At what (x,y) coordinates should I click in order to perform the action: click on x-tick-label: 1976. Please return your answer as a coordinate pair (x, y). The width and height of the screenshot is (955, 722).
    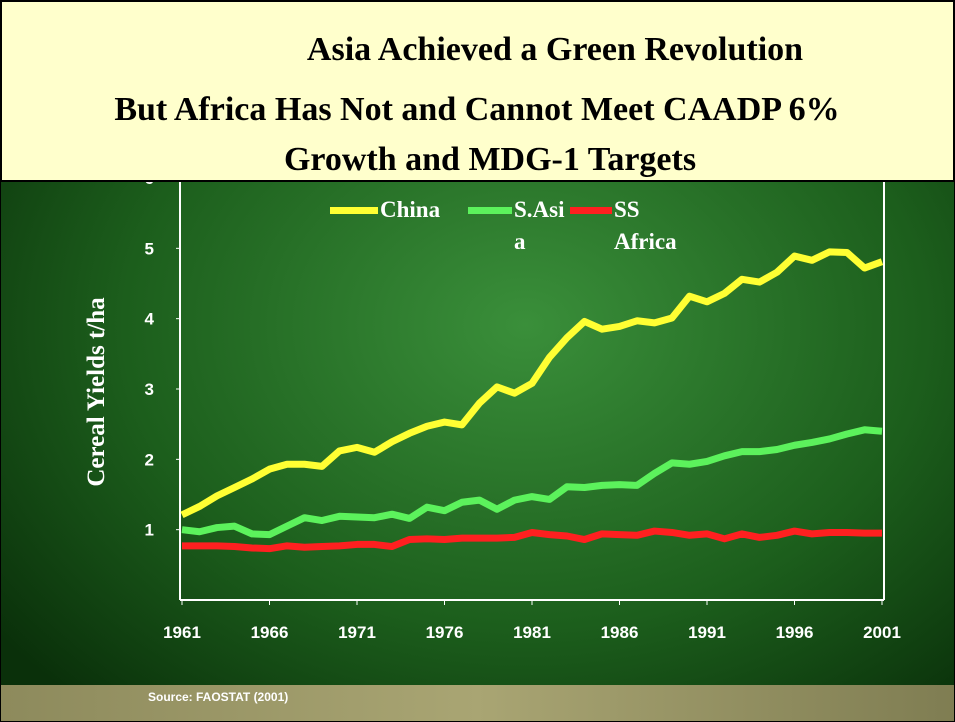
    Looking at the image, I should click on (445, 632).